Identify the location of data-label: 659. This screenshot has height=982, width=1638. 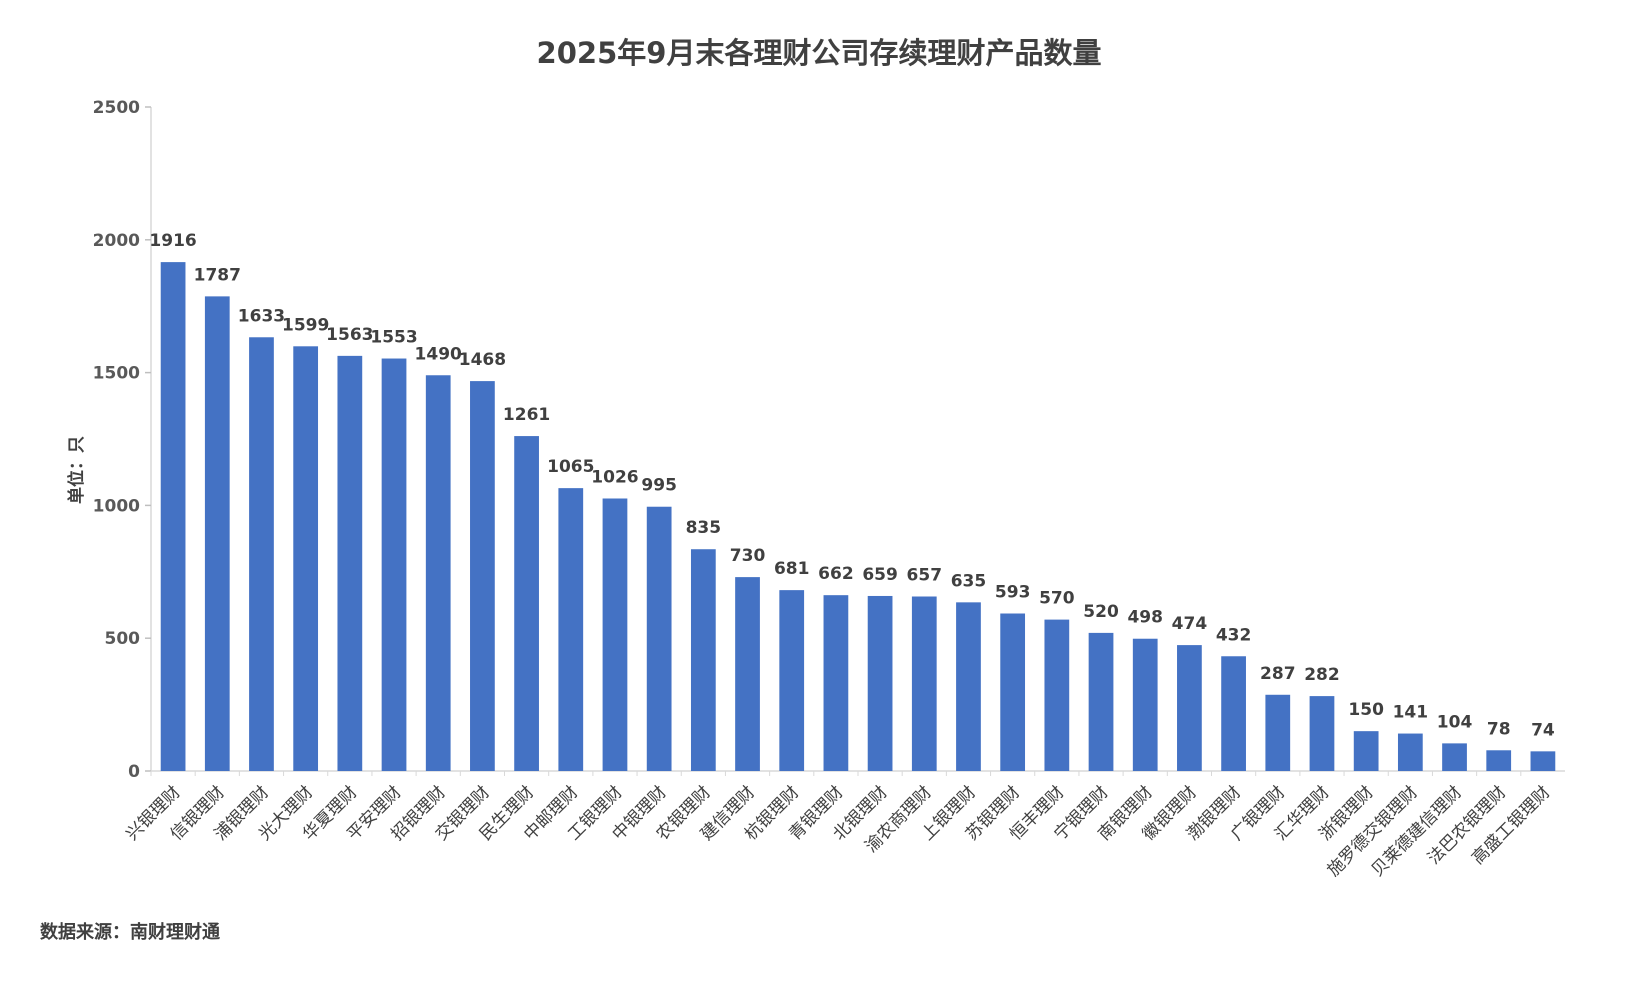
(880, 575).